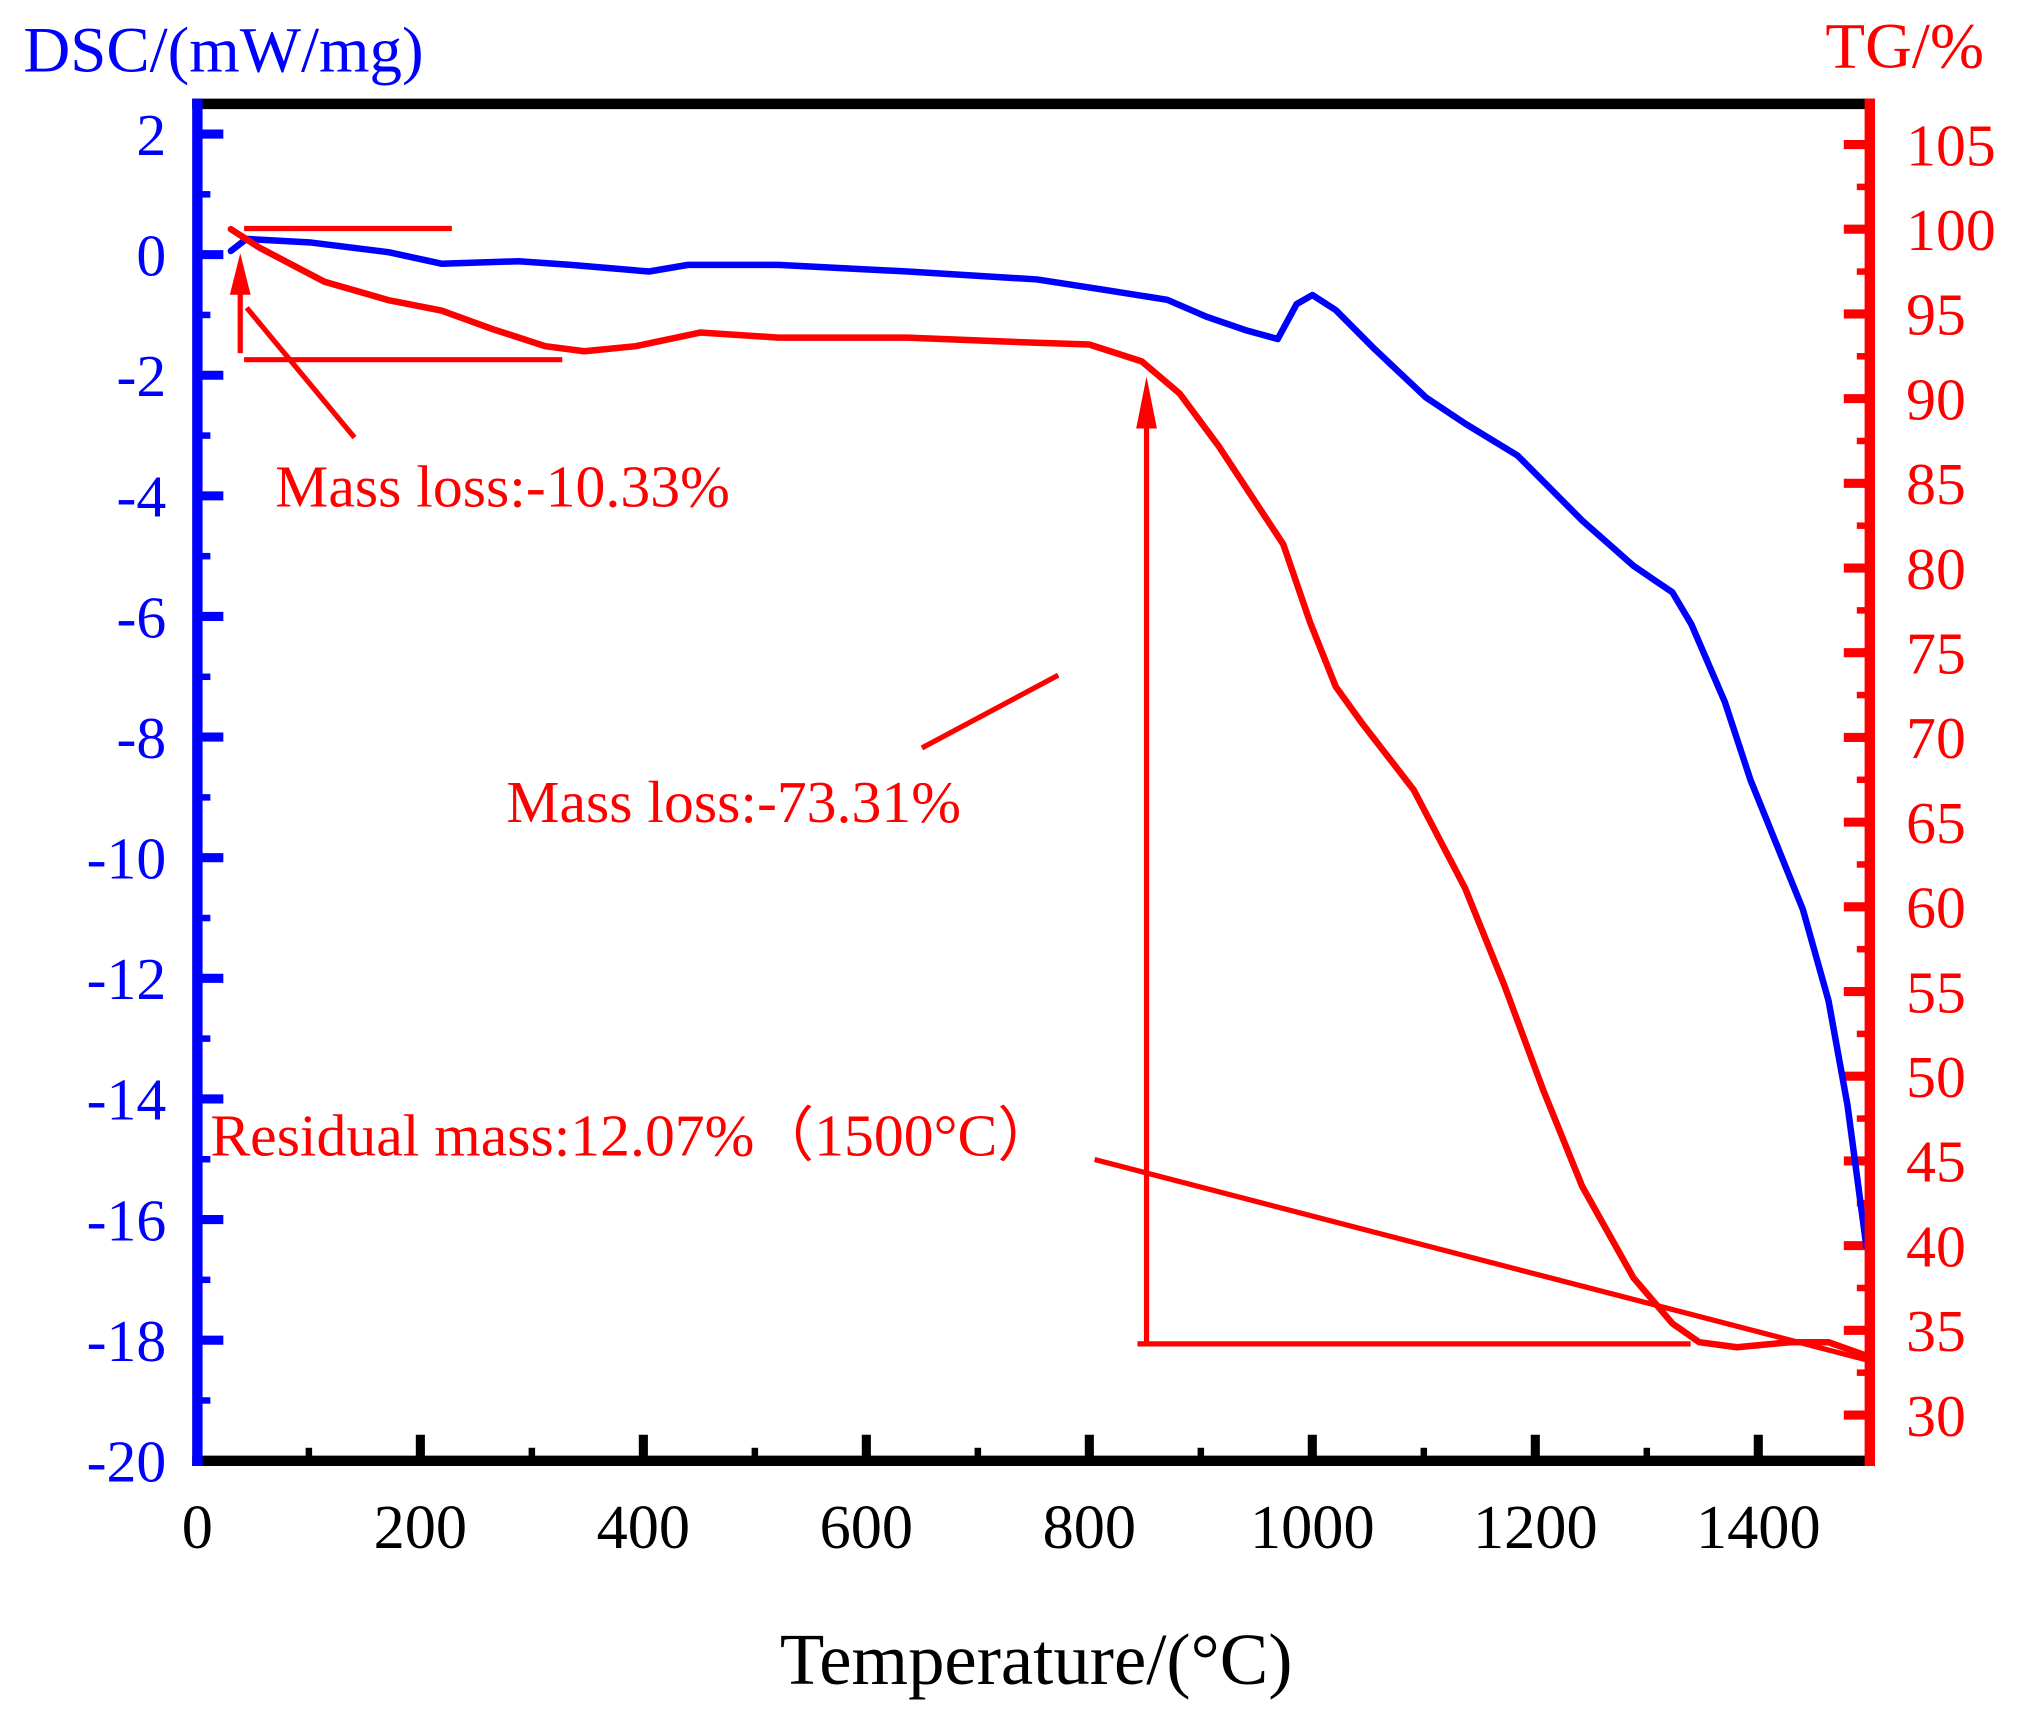  Describe the element at coordinates (197, 1527) in the screenshot. I see `x-tick-label: 0` at that location.